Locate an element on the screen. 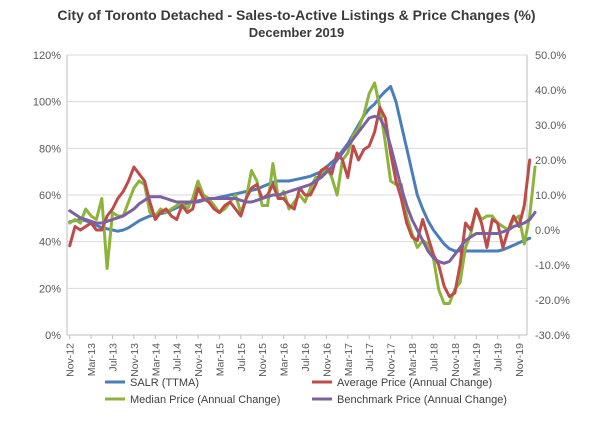 This screenshot has height=424, width=593. x-tick-label: Nov-15 is located at coordinates (263, 360).